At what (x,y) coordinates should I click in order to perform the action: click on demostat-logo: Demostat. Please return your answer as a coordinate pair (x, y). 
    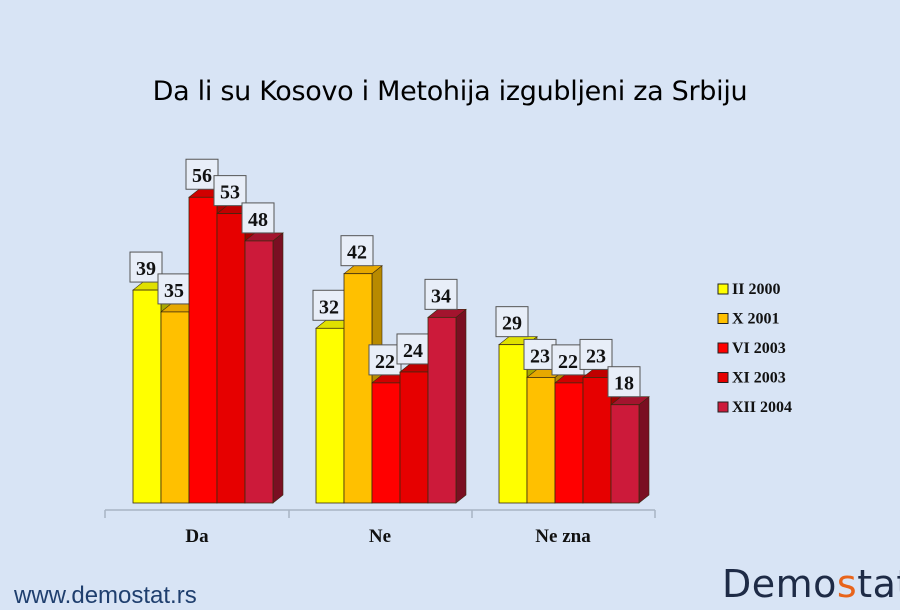
    Looking at the image, I should click on (811, 584).